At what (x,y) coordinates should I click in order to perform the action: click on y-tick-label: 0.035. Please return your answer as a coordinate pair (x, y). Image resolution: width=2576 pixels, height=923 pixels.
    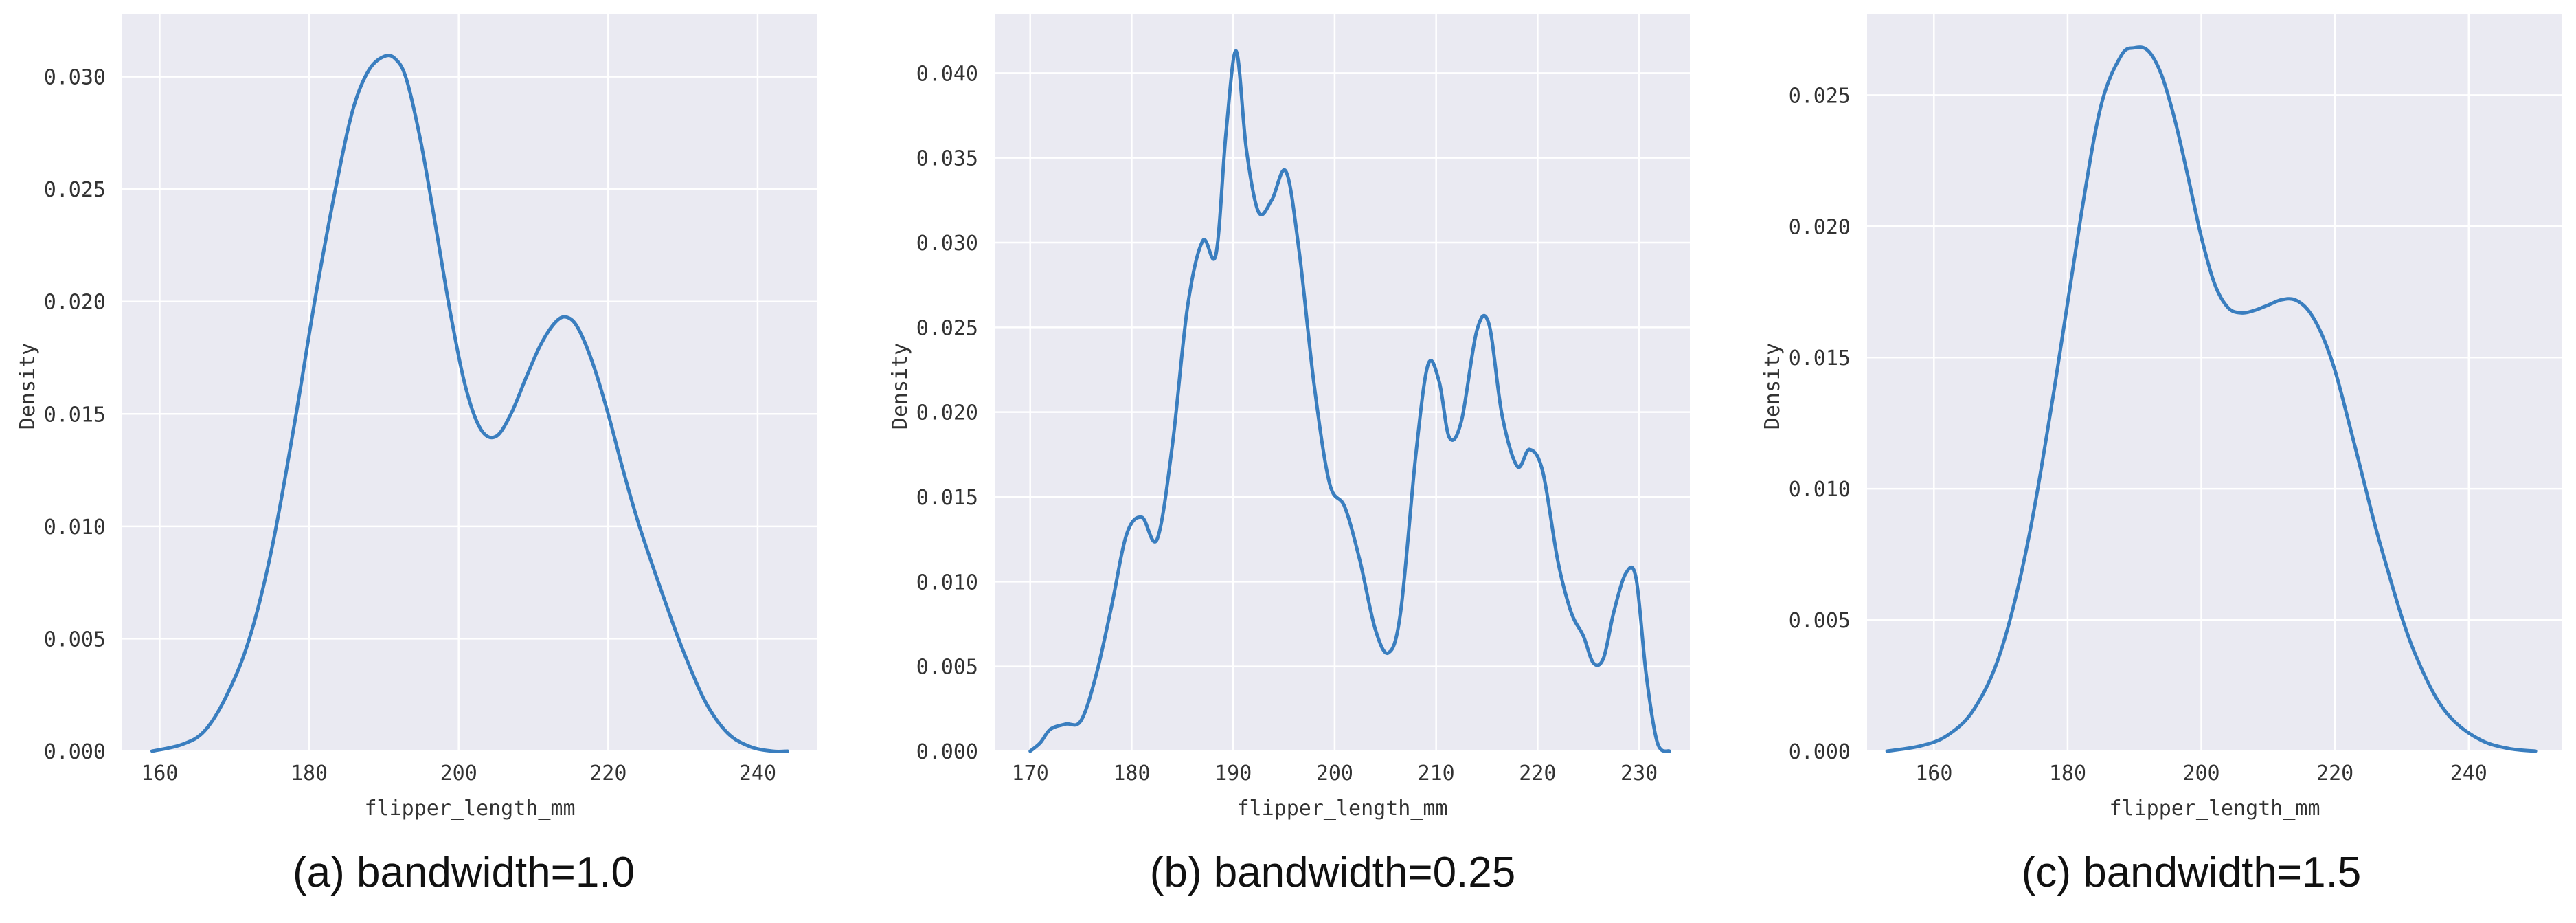
    Looking at the image, I should click on (947, 159).